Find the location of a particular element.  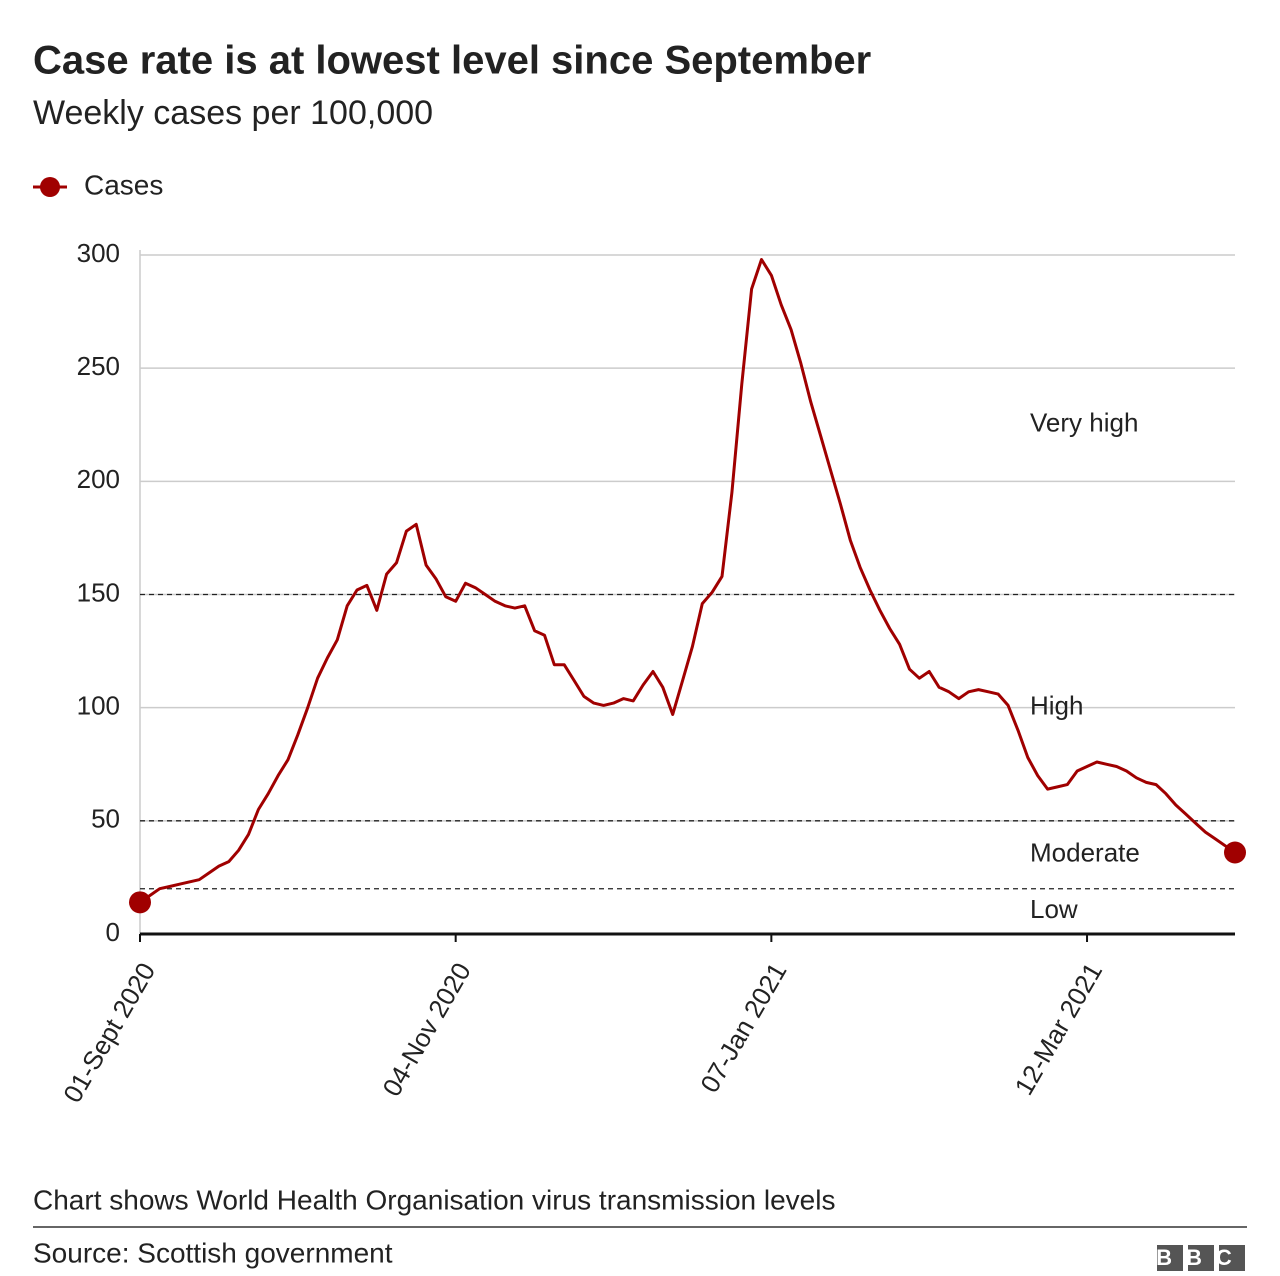

y-tick-label: 0 is located at coordinates (113, 932).